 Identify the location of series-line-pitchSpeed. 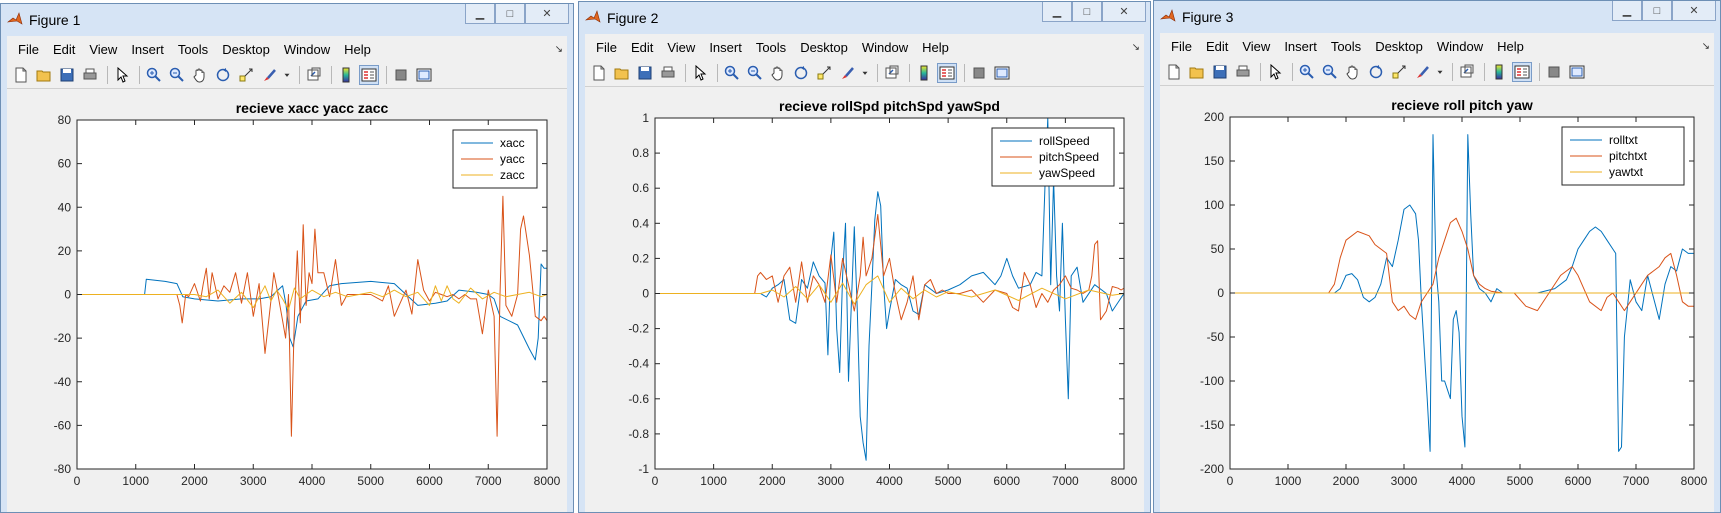
(889, 267).